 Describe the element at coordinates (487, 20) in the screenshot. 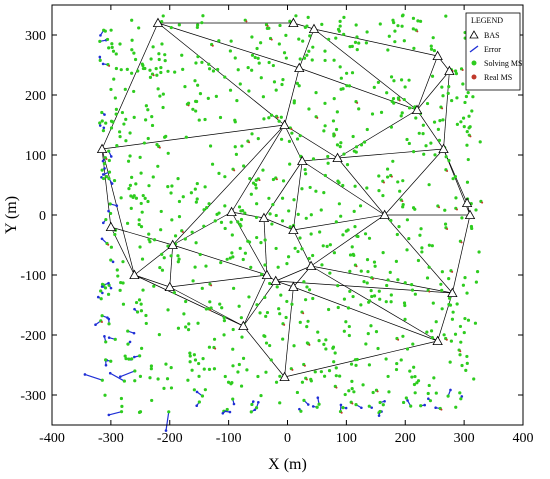

I see `legend-title: LEGEND` at that location.